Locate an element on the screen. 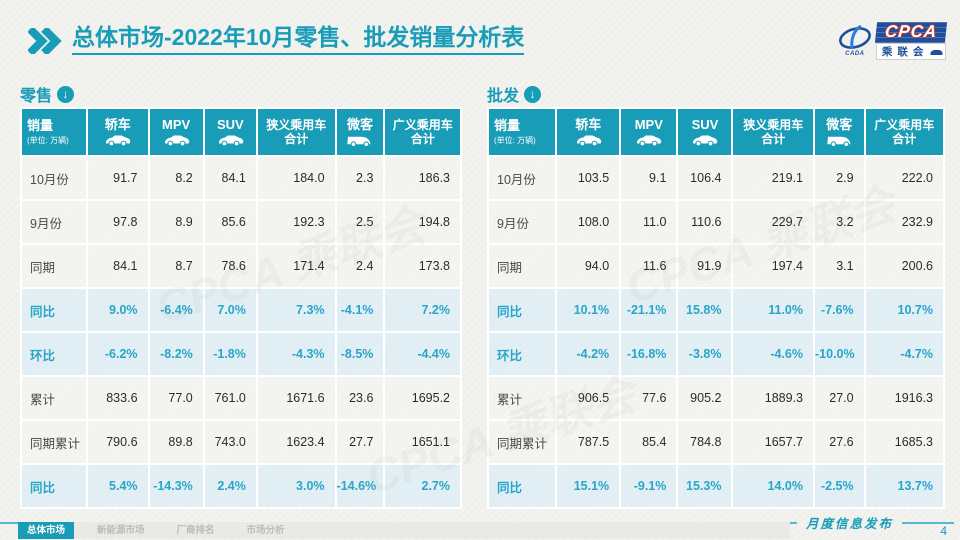 The width and height of the screenshot is (960, 540). table-row: 累计 833.6 77.0 761.0 1671.6 23.6 1695.2 is located at coordinates (241, 398).